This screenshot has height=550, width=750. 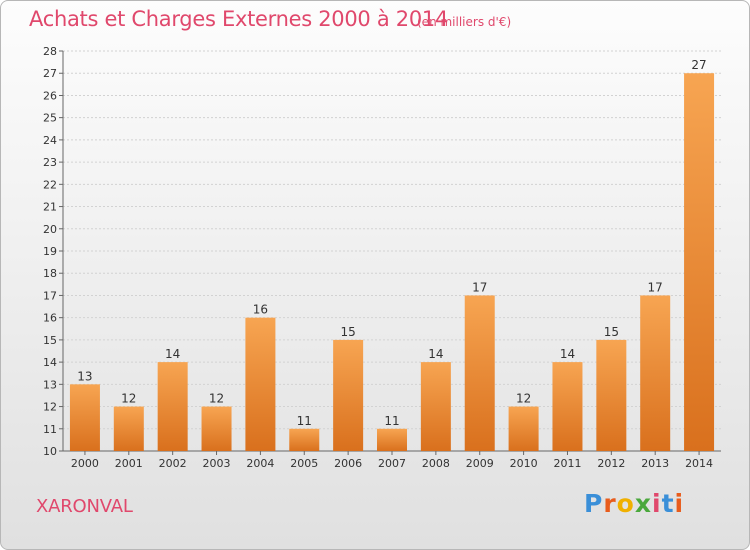 I want to click on y-tick-label: 26, so click(x=50, y=95).